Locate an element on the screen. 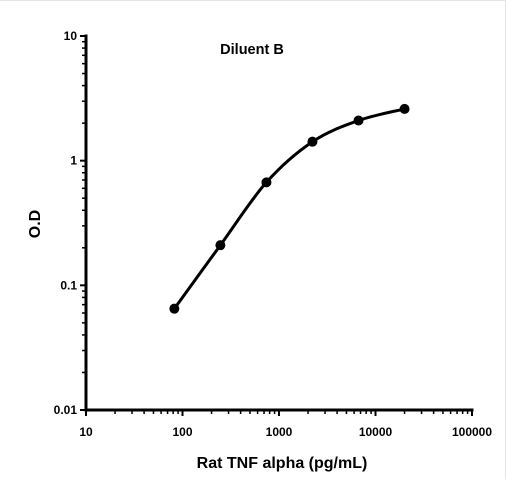  x-tick-label: 100000 is located at coordinates (472, 432).